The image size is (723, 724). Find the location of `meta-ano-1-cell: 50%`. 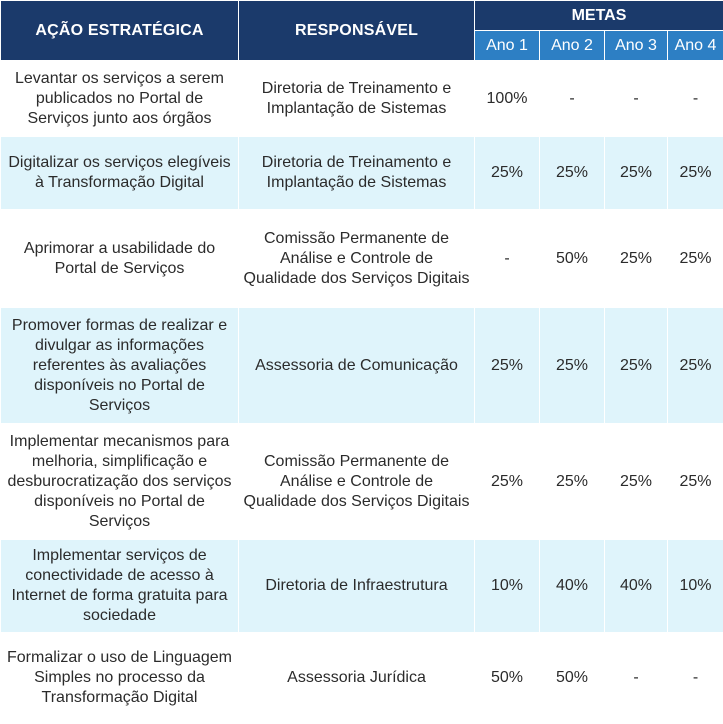

meta-ano-1-cell: 50% is located at coordinates (507, 677).